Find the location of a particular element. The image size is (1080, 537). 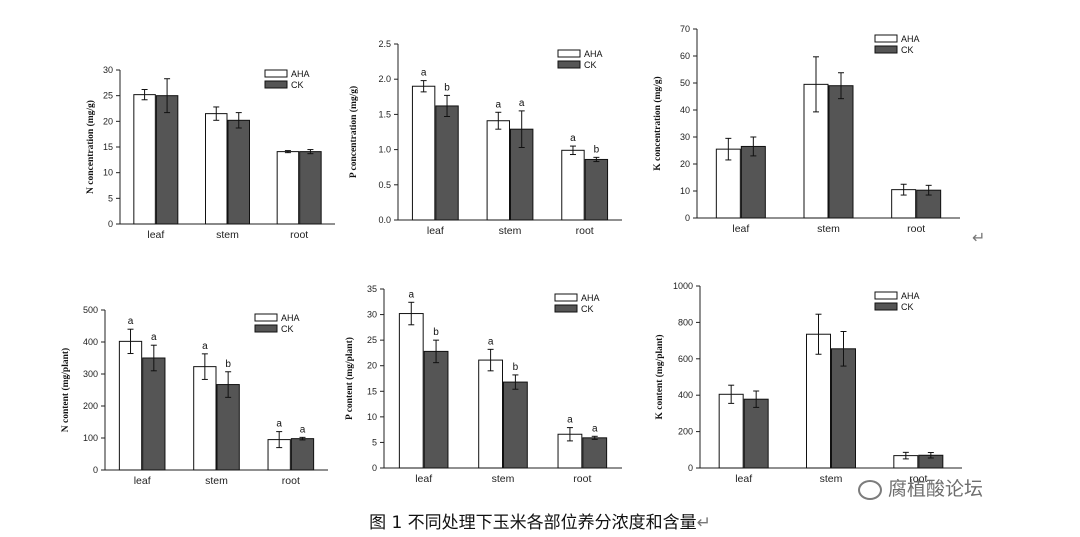

y-tick-label: 1.5 is located at coordinates (384, 114).